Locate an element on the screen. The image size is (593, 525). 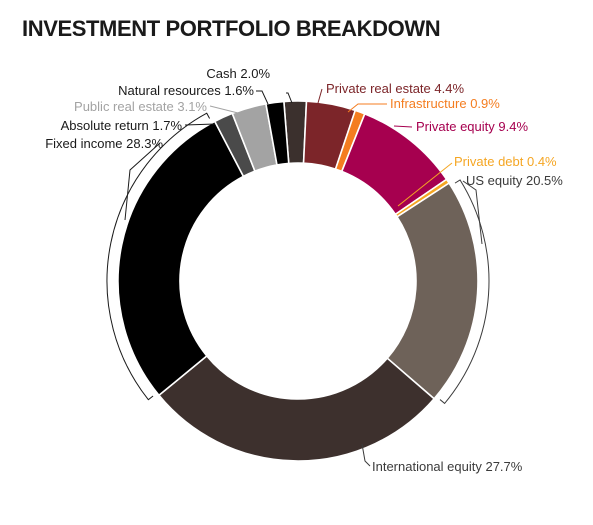
label-absolute-return: Absolute return 1.7% is located at coordinates (122, 125).